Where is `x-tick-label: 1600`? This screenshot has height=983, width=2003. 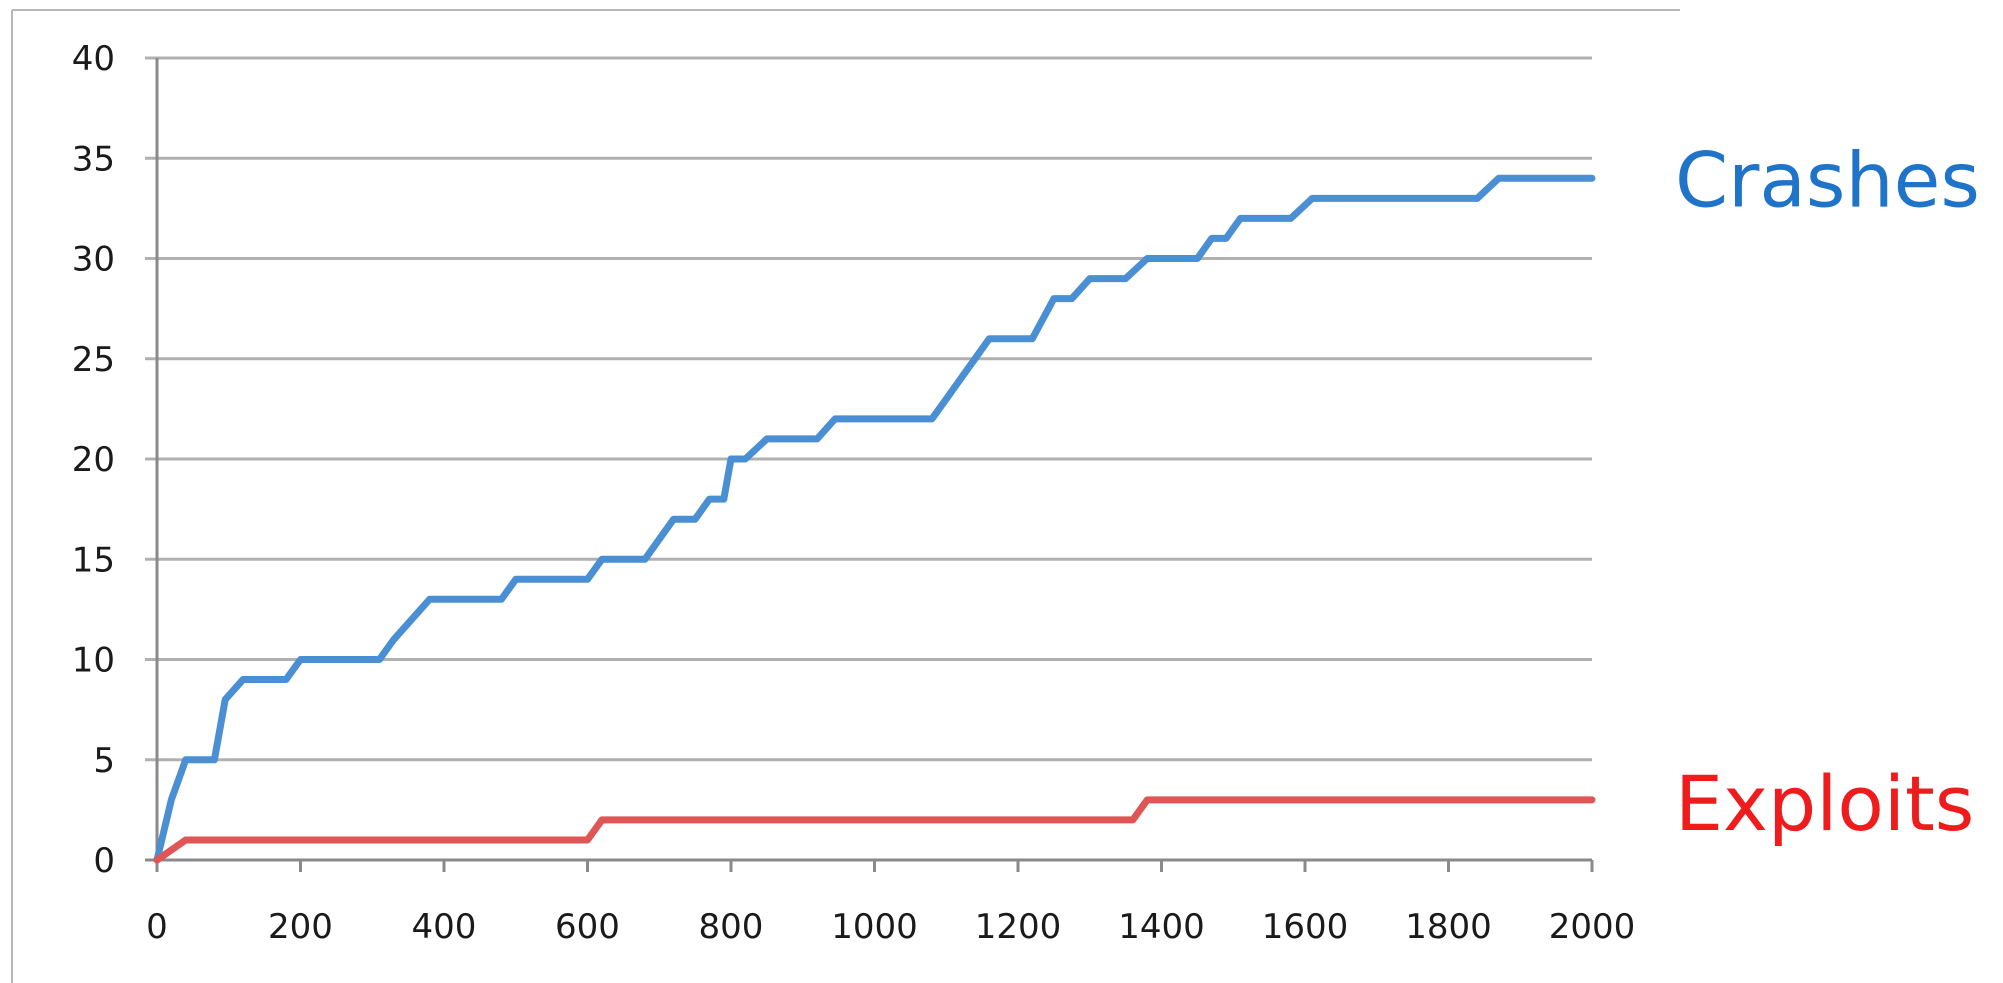 x-tick-label: 1600 is located at coordinates (1305, 927).